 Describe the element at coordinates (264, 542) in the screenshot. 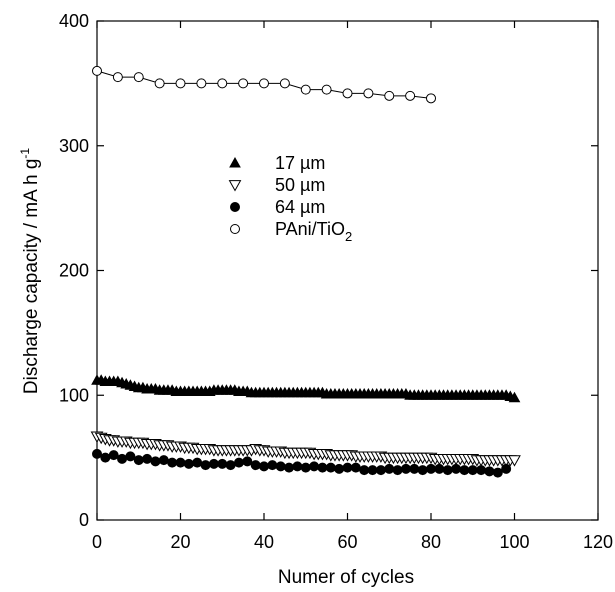

I see `x-tick-label: 40` at that location.